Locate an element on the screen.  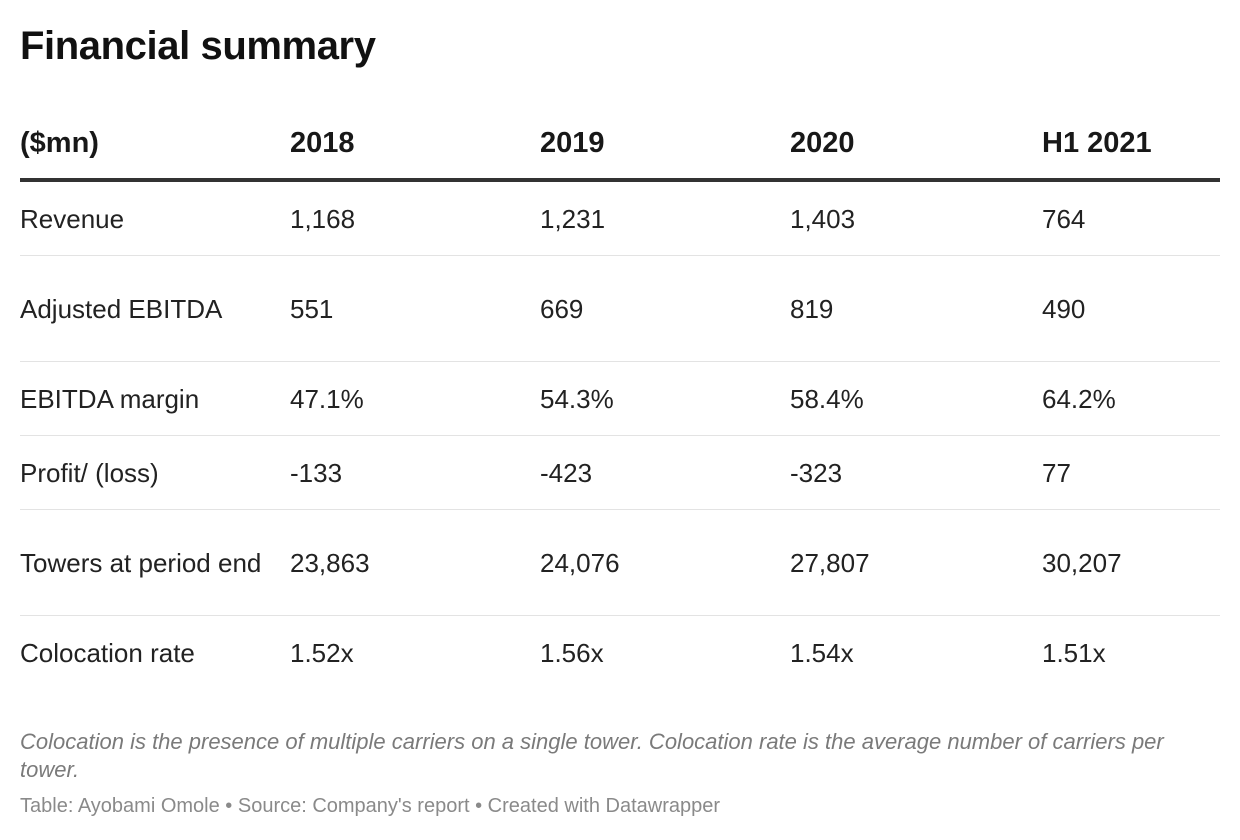
table-row: Colocation rate 1.52x 1.56x 1.54x 1.51x is located at coordinates (620, 653).